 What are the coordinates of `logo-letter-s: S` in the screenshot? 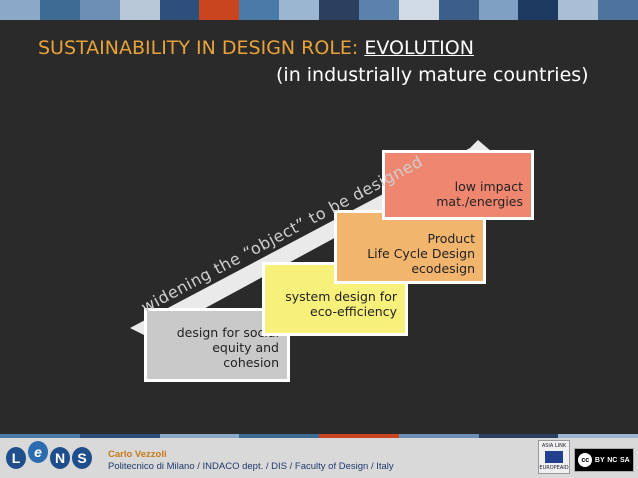 It's located at (82, 458).